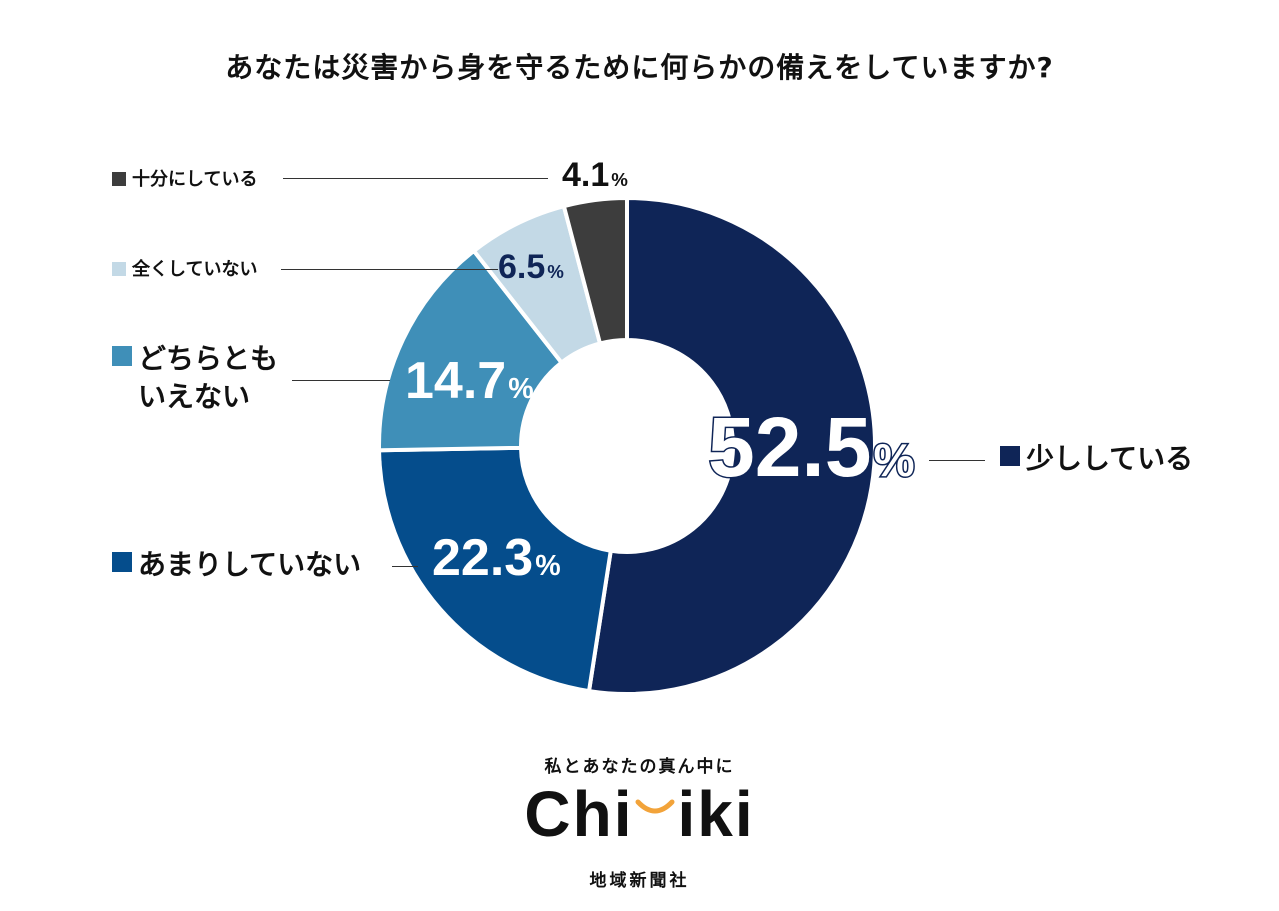 The width and height of the screenshot is (1279, 911). What do you see at coordinates (195, 179) in the screenshot?
I see `legend-label: 十分にしている` at bounding box center [195, 179].